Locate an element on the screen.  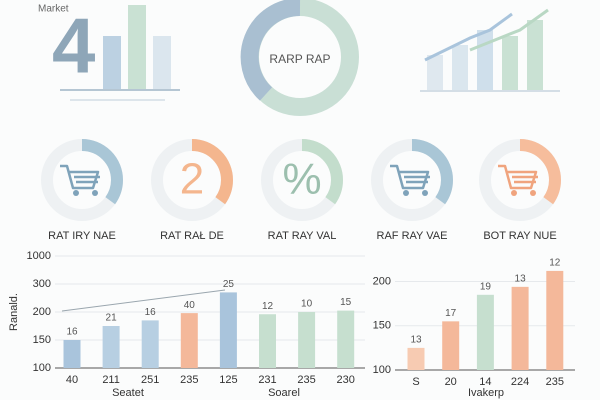
x-tick-label: 231 is located at coordinates (267, 380).